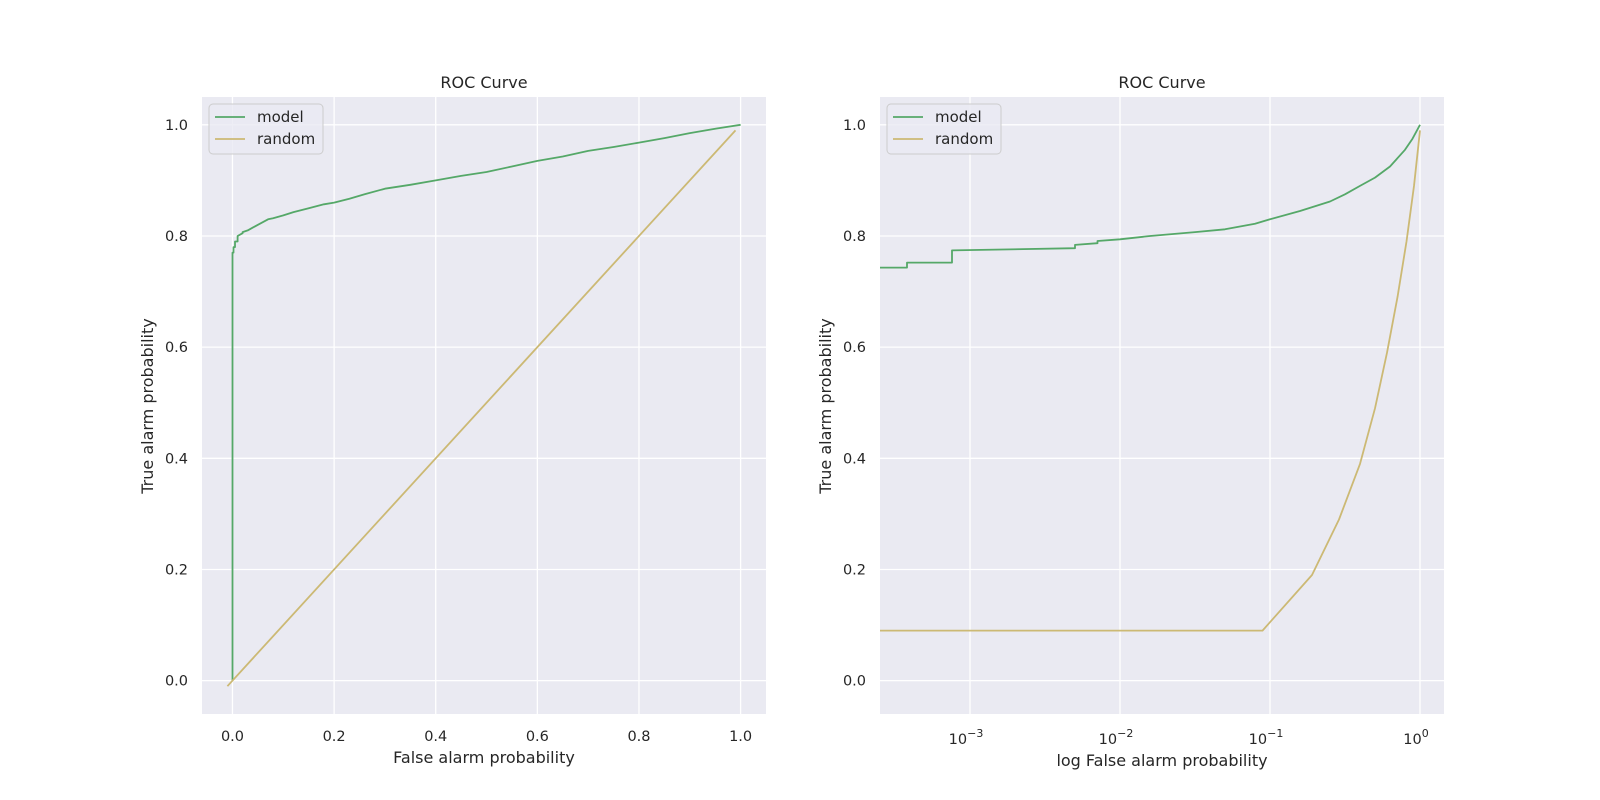 This screenshot has width=1600, height=800. I want to click on x-tick-label: 10⁻², so click(1116, 737).